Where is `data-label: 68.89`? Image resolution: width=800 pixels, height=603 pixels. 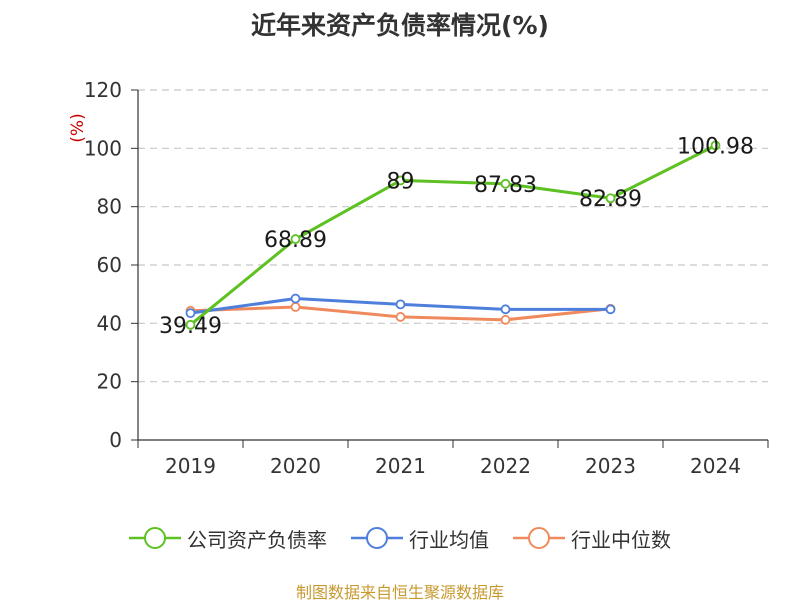
data-label: 68.89 is located at coordinates (295, 240).